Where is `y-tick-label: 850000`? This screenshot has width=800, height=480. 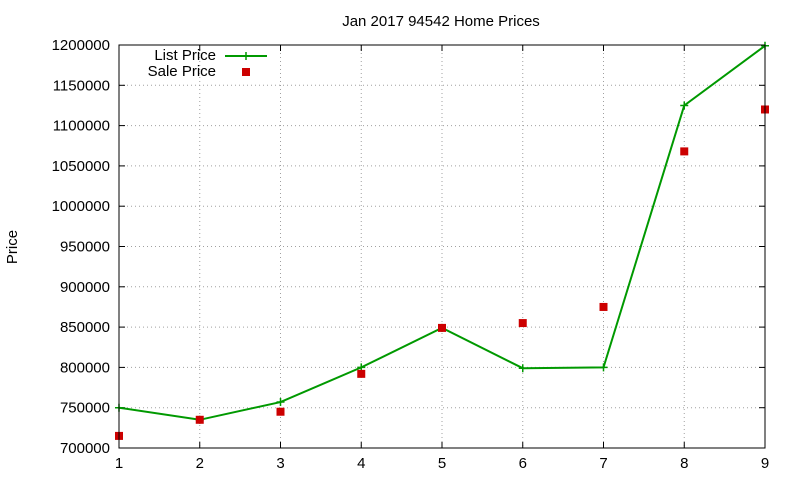 y-tick-label: 850000 is located at coordinates (85, 327).